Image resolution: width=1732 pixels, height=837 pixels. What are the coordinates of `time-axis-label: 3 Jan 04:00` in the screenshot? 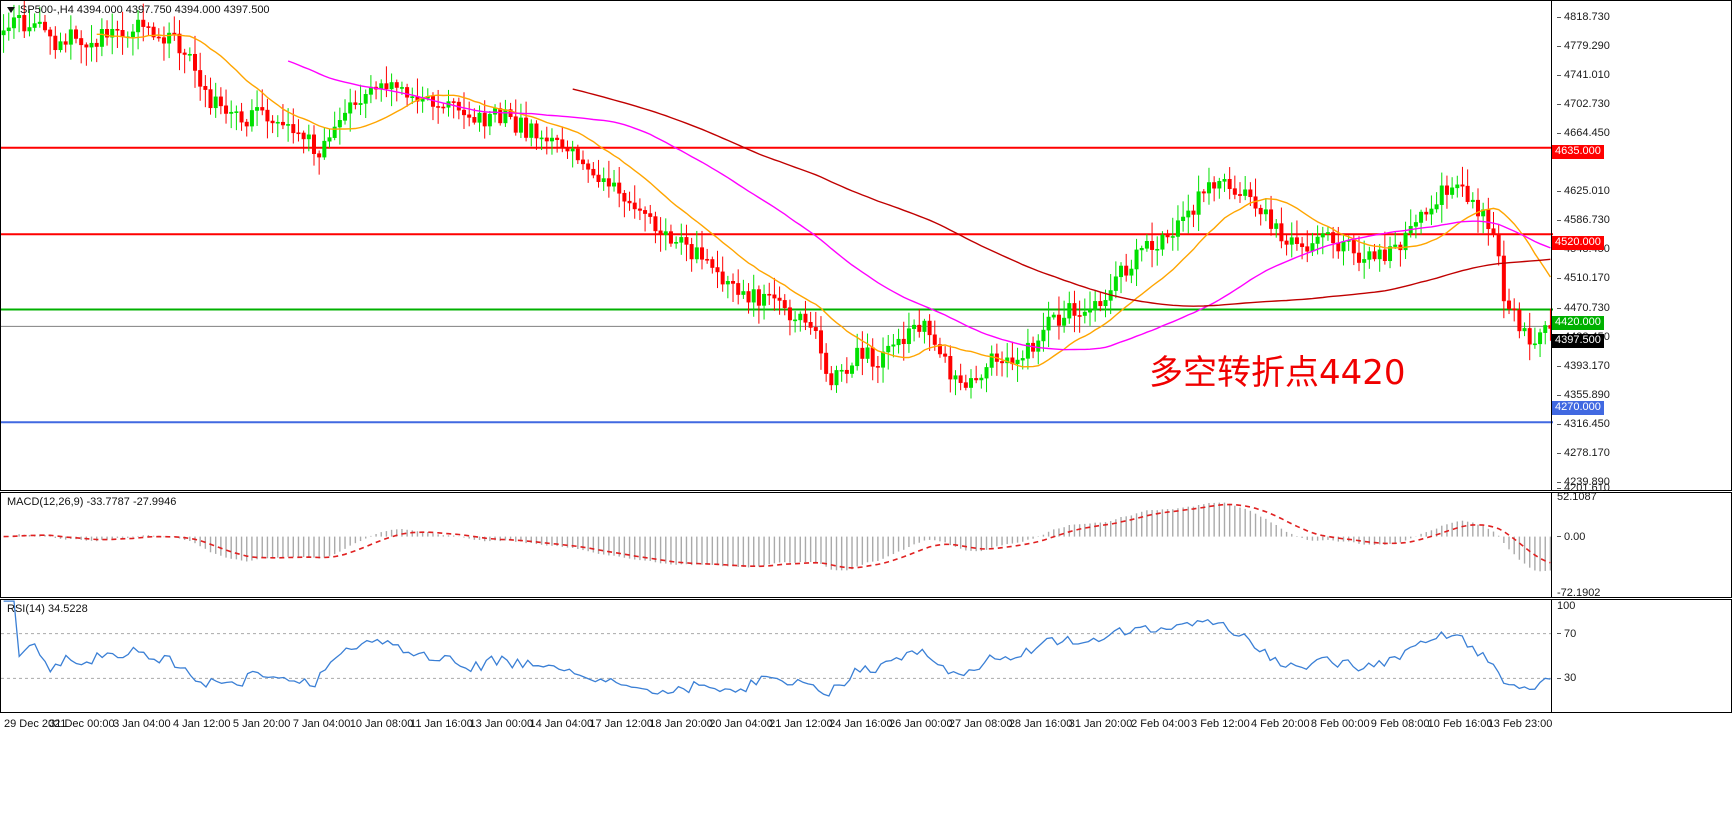 It's located at (142, 724).